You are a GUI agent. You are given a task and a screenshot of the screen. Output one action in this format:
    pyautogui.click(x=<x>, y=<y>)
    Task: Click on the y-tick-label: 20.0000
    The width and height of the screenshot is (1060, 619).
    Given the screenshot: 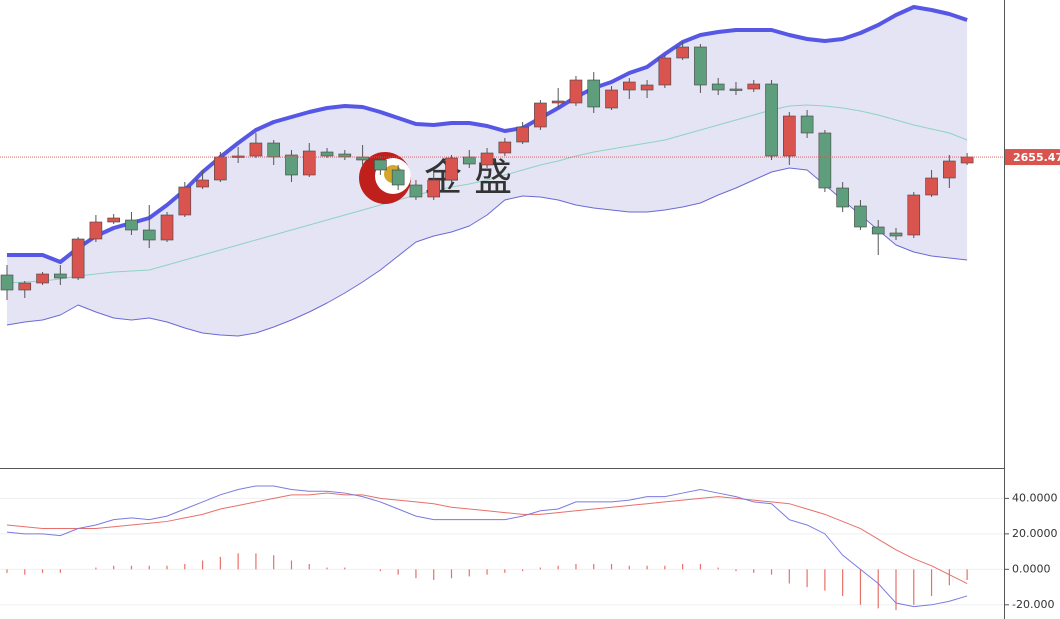 What is the action you would take?
    pyautogui.click(x=1035, y=533)
    